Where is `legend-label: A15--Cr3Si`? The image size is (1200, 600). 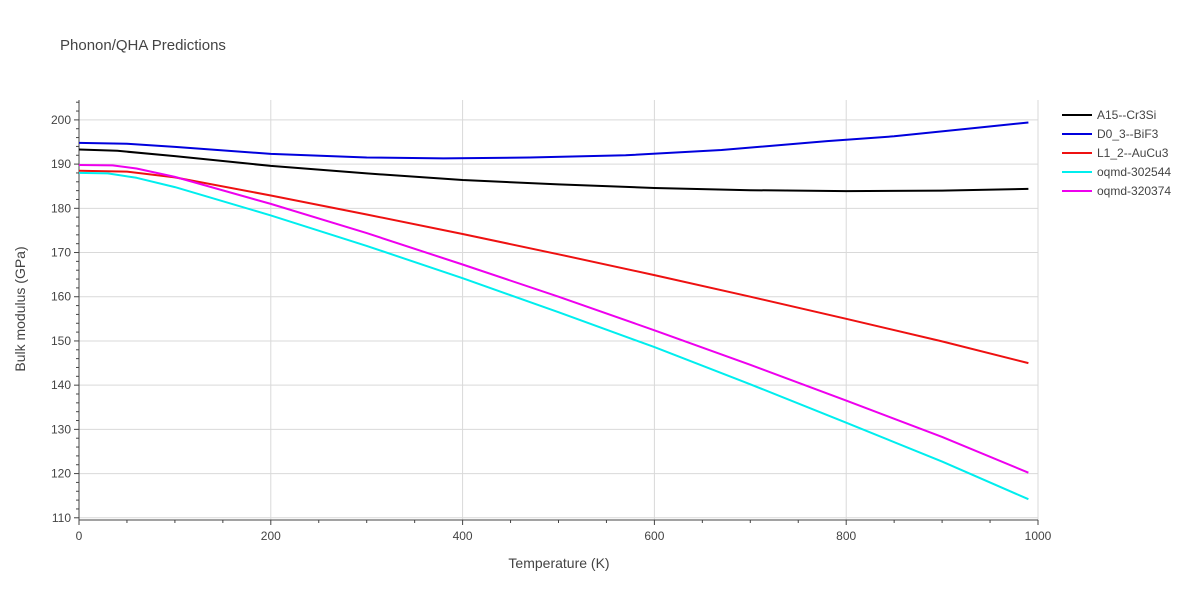
legend-label: A15--Cr3Si is located at coordinates (1126, 115).